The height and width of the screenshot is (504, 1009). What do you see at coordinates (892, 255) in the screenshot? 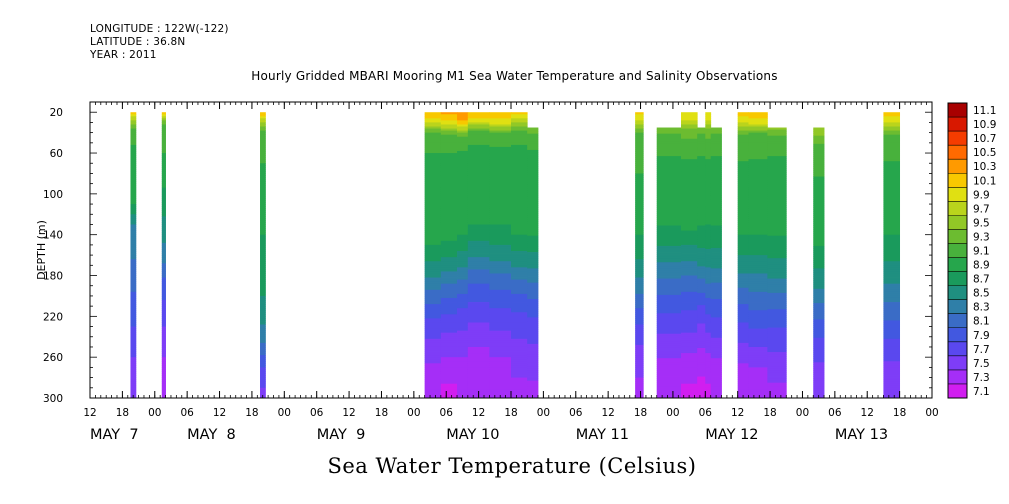
I see `data-segment` at bounding box center [892, 255].